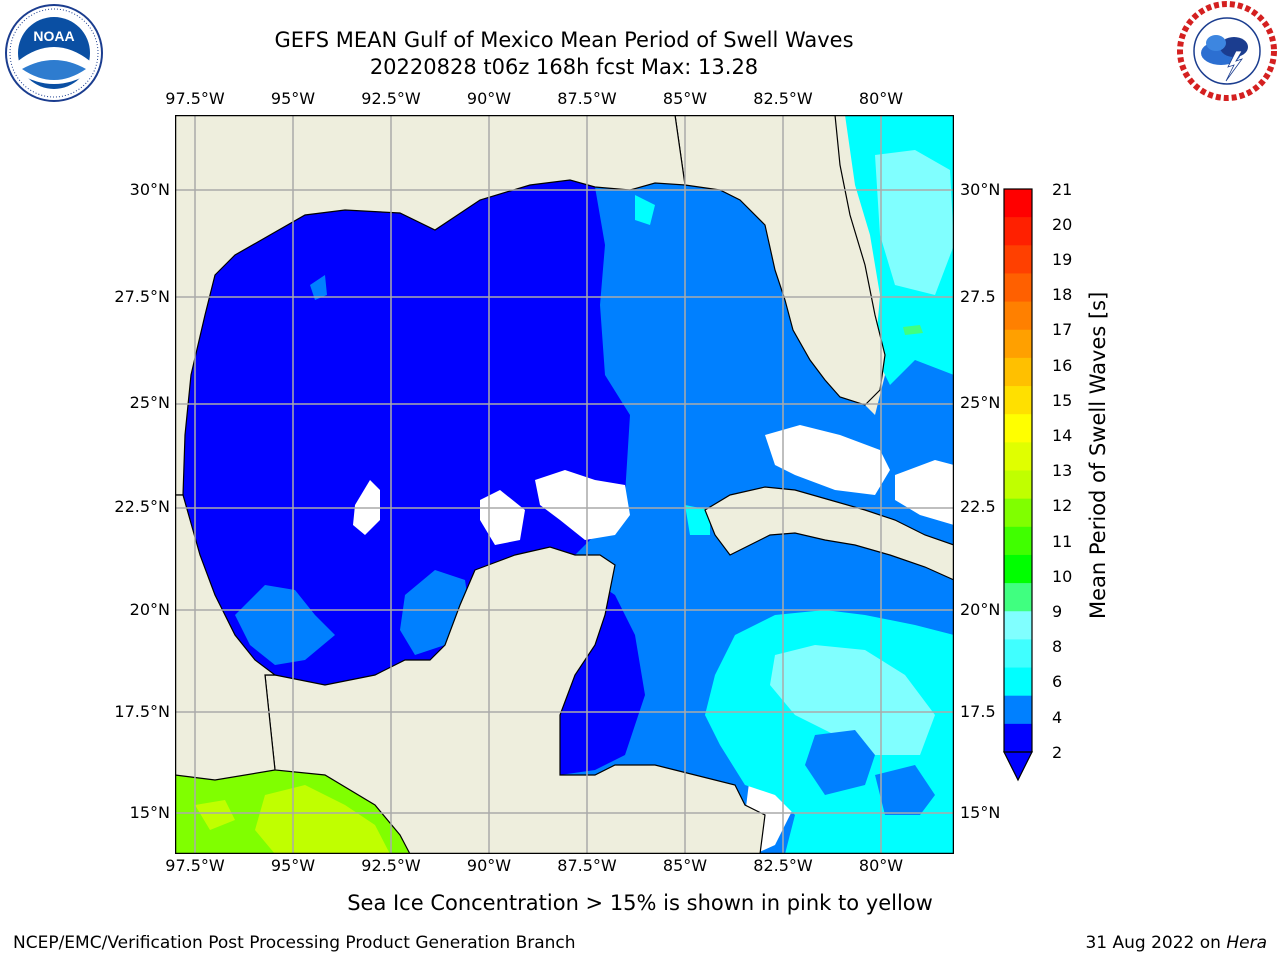  I want to click on lat-label-left: 17.5°N, so click(142, 711).